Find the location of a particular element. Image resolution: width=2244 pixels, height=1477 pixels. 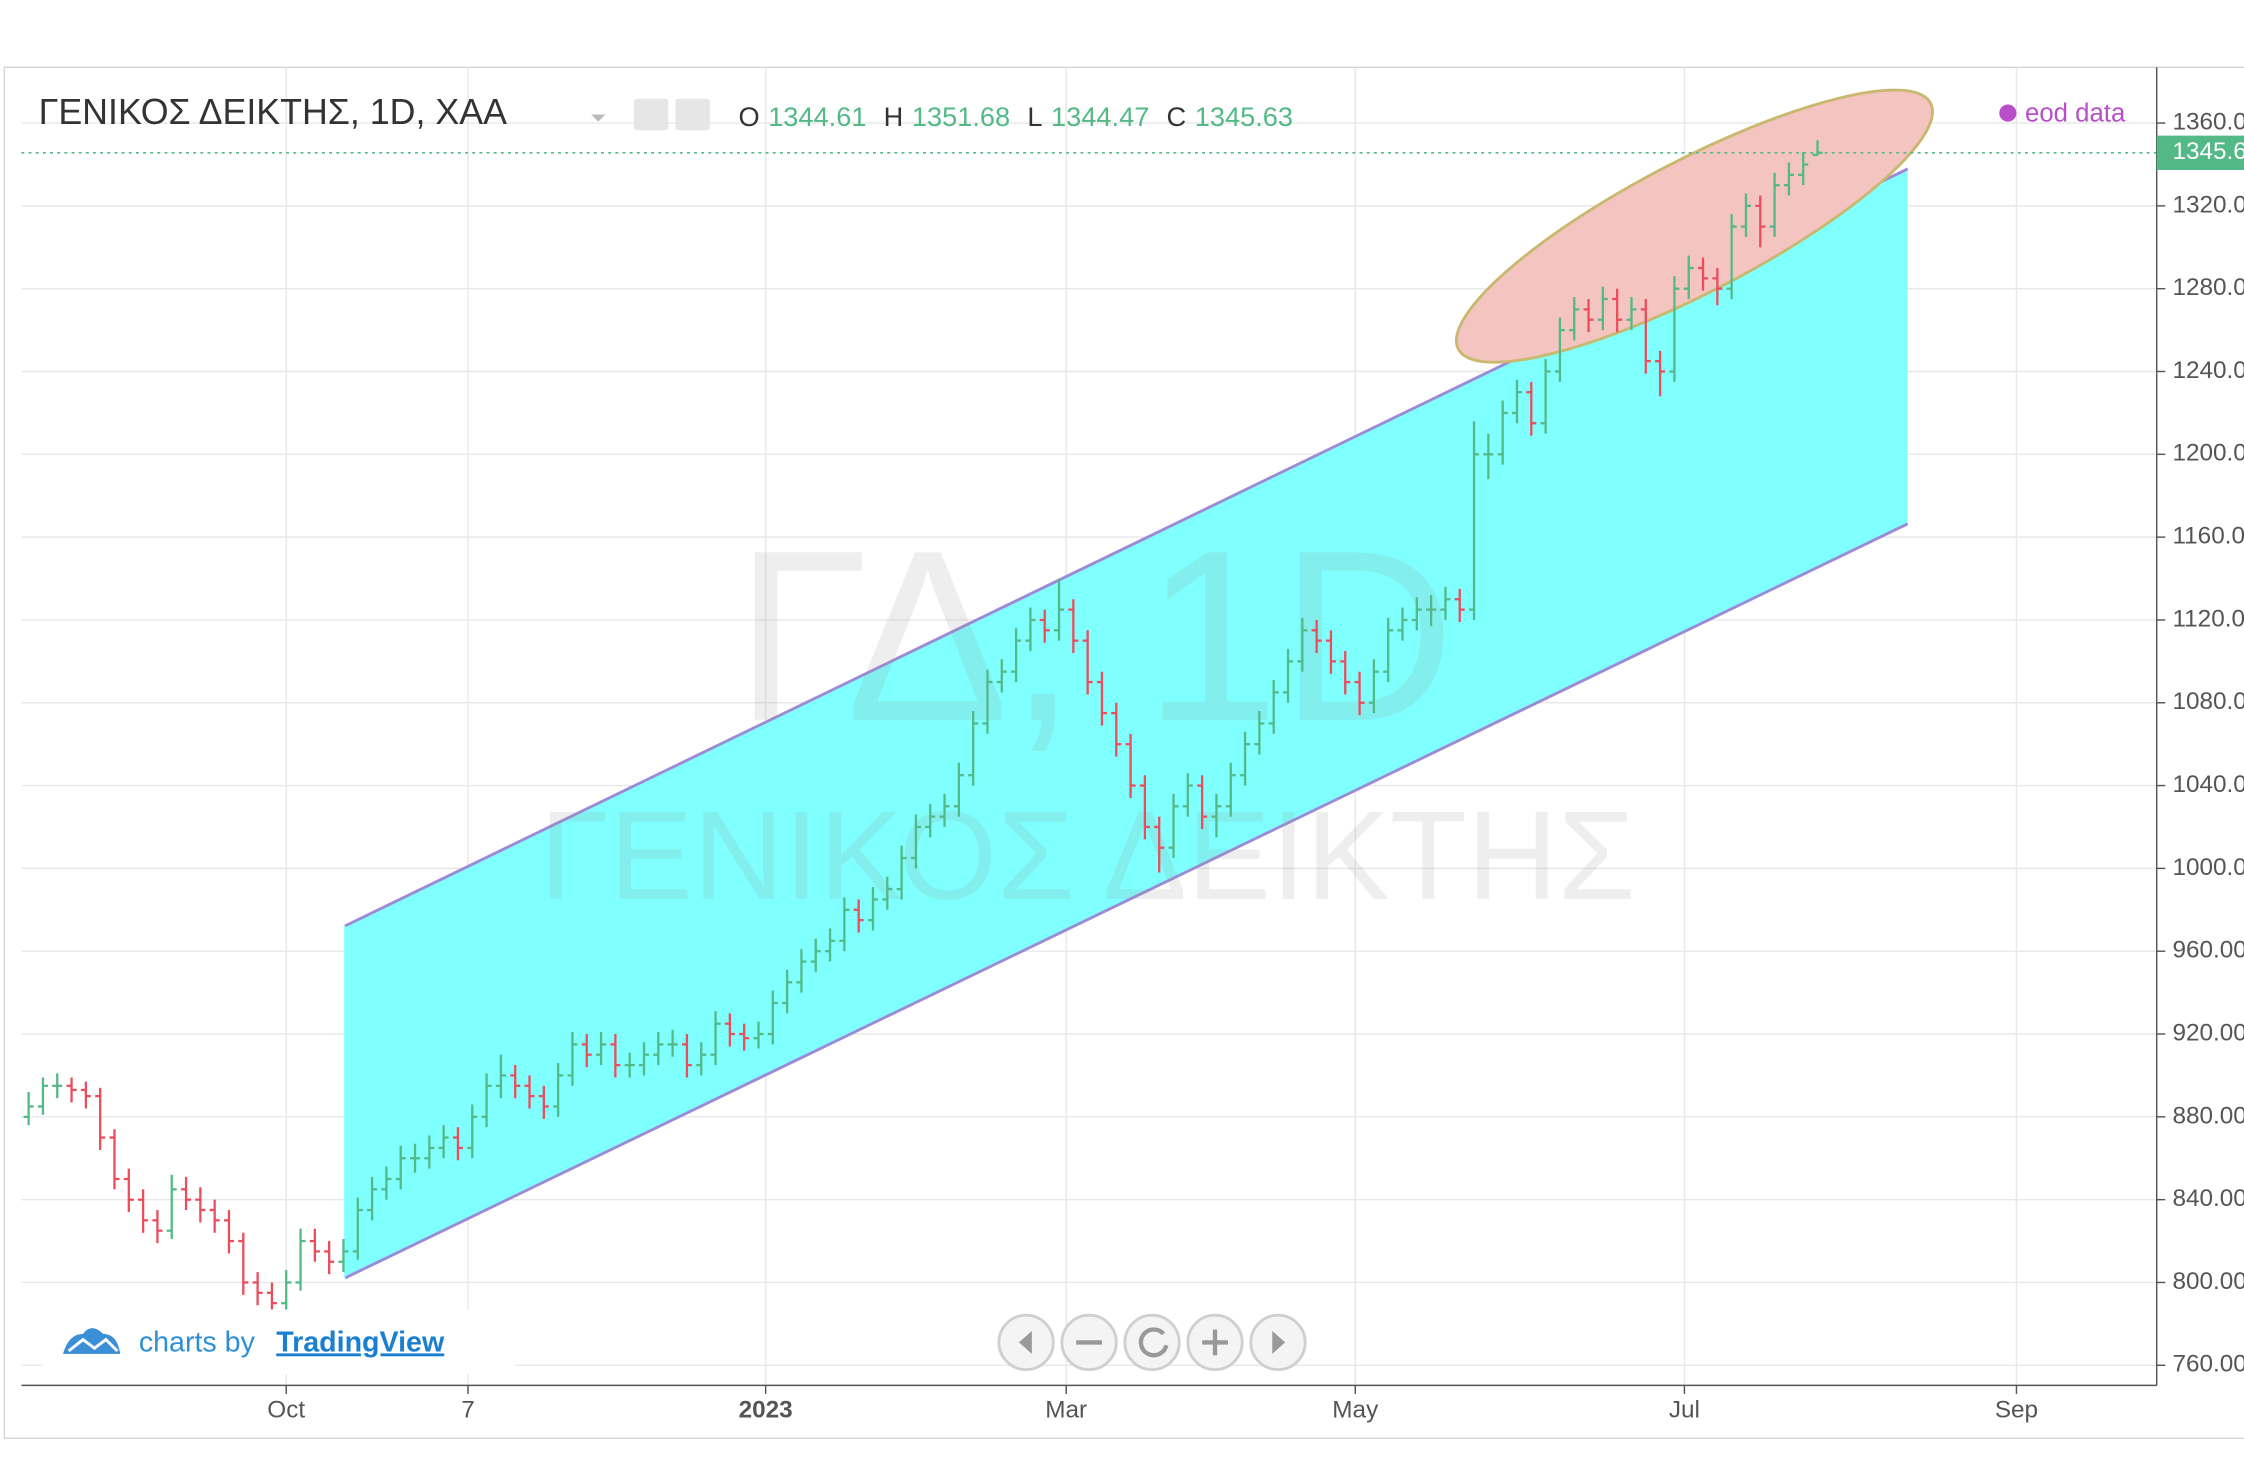

reset-button is located at coordinates (1152, 1342).